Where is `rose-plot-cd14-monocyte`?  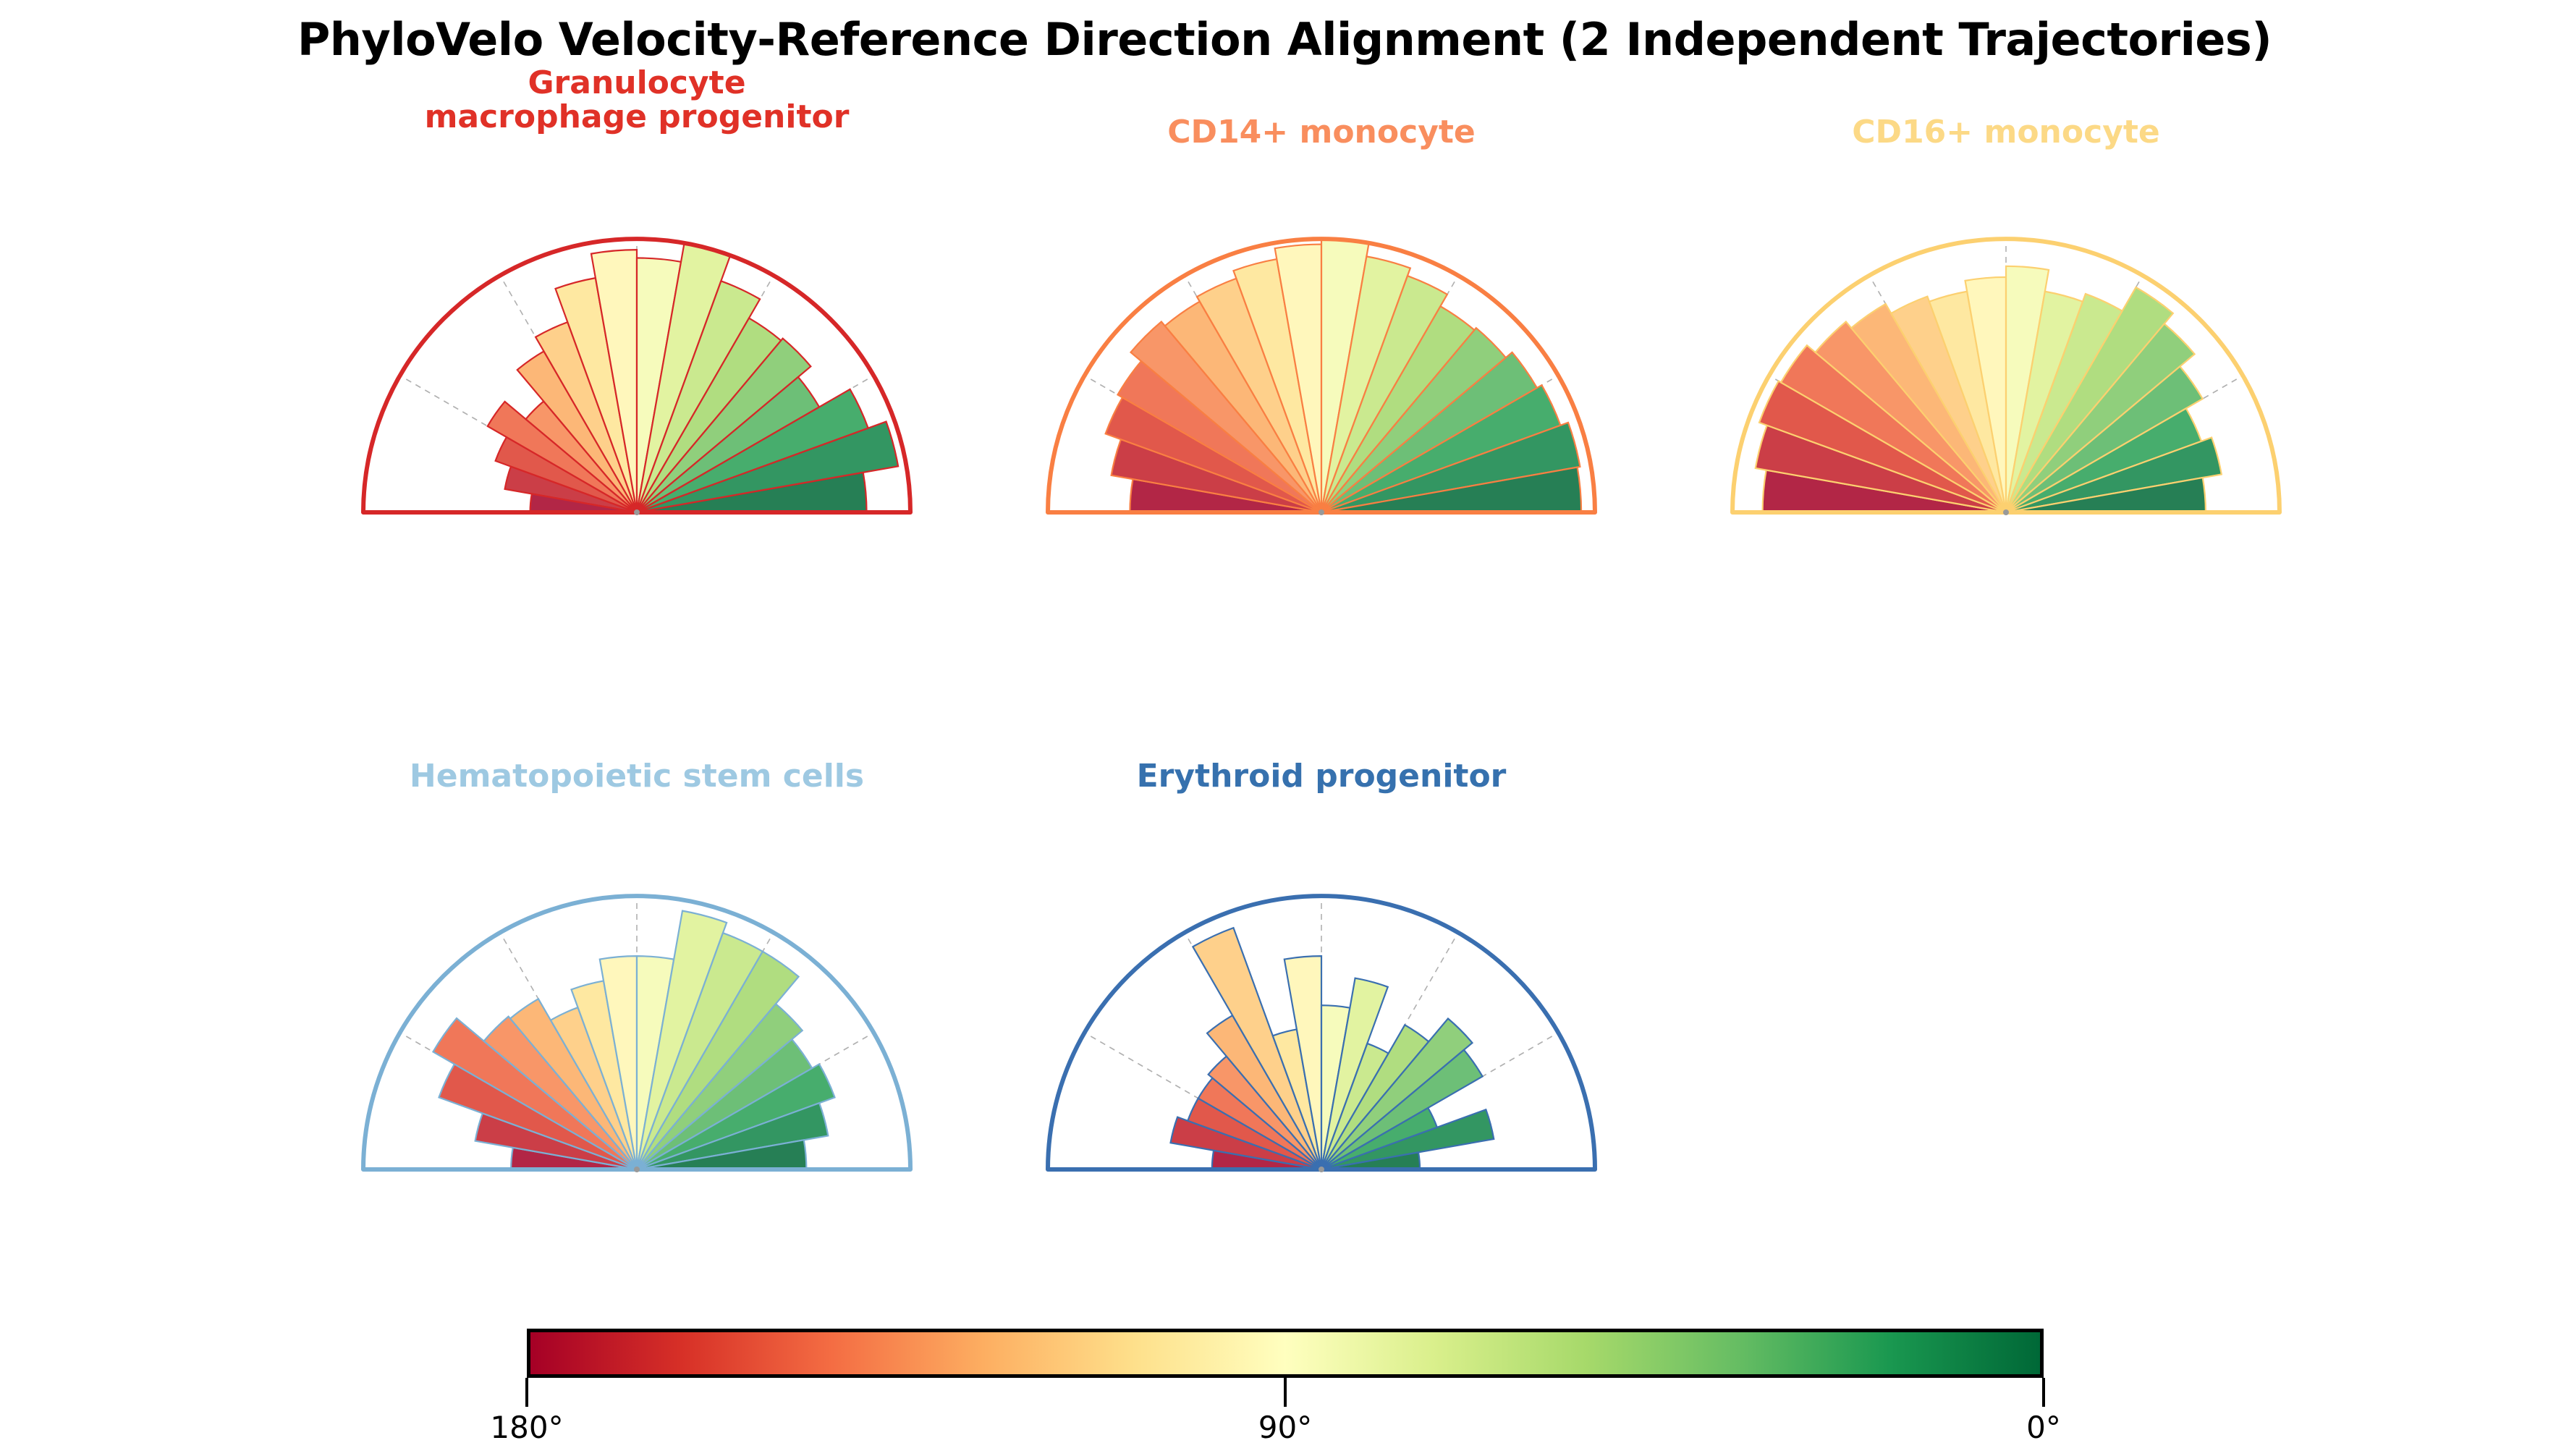 rose-plot-cd14-monocyte is located at coordinates (1322, 376).